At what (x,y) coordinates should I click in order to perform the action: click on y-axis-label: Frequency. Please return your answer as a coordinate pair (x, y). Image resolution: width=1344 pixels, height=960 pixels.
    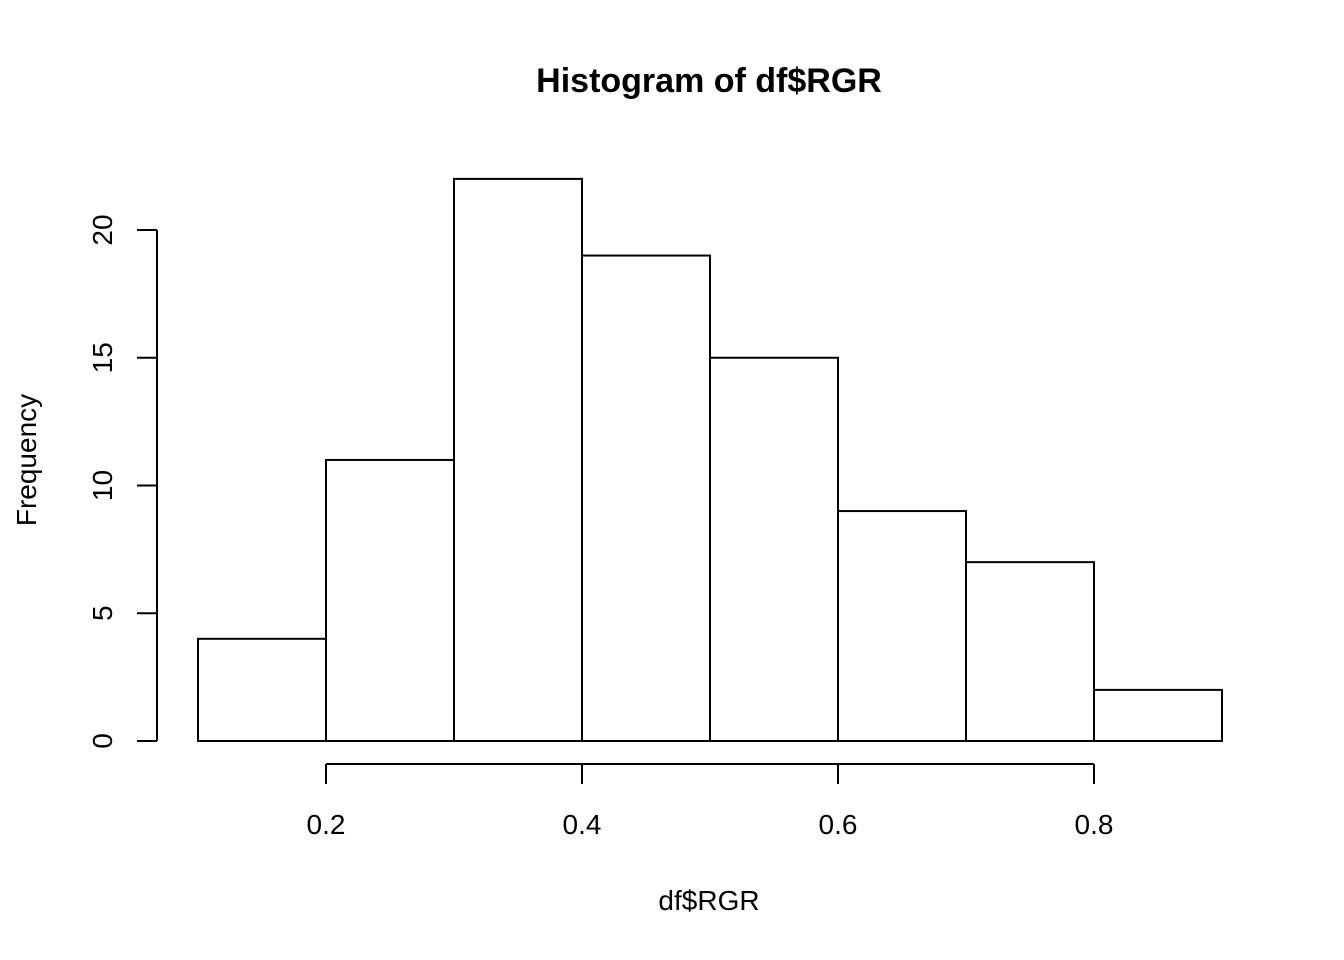
    Looking at the image, I should click on (26, 460).